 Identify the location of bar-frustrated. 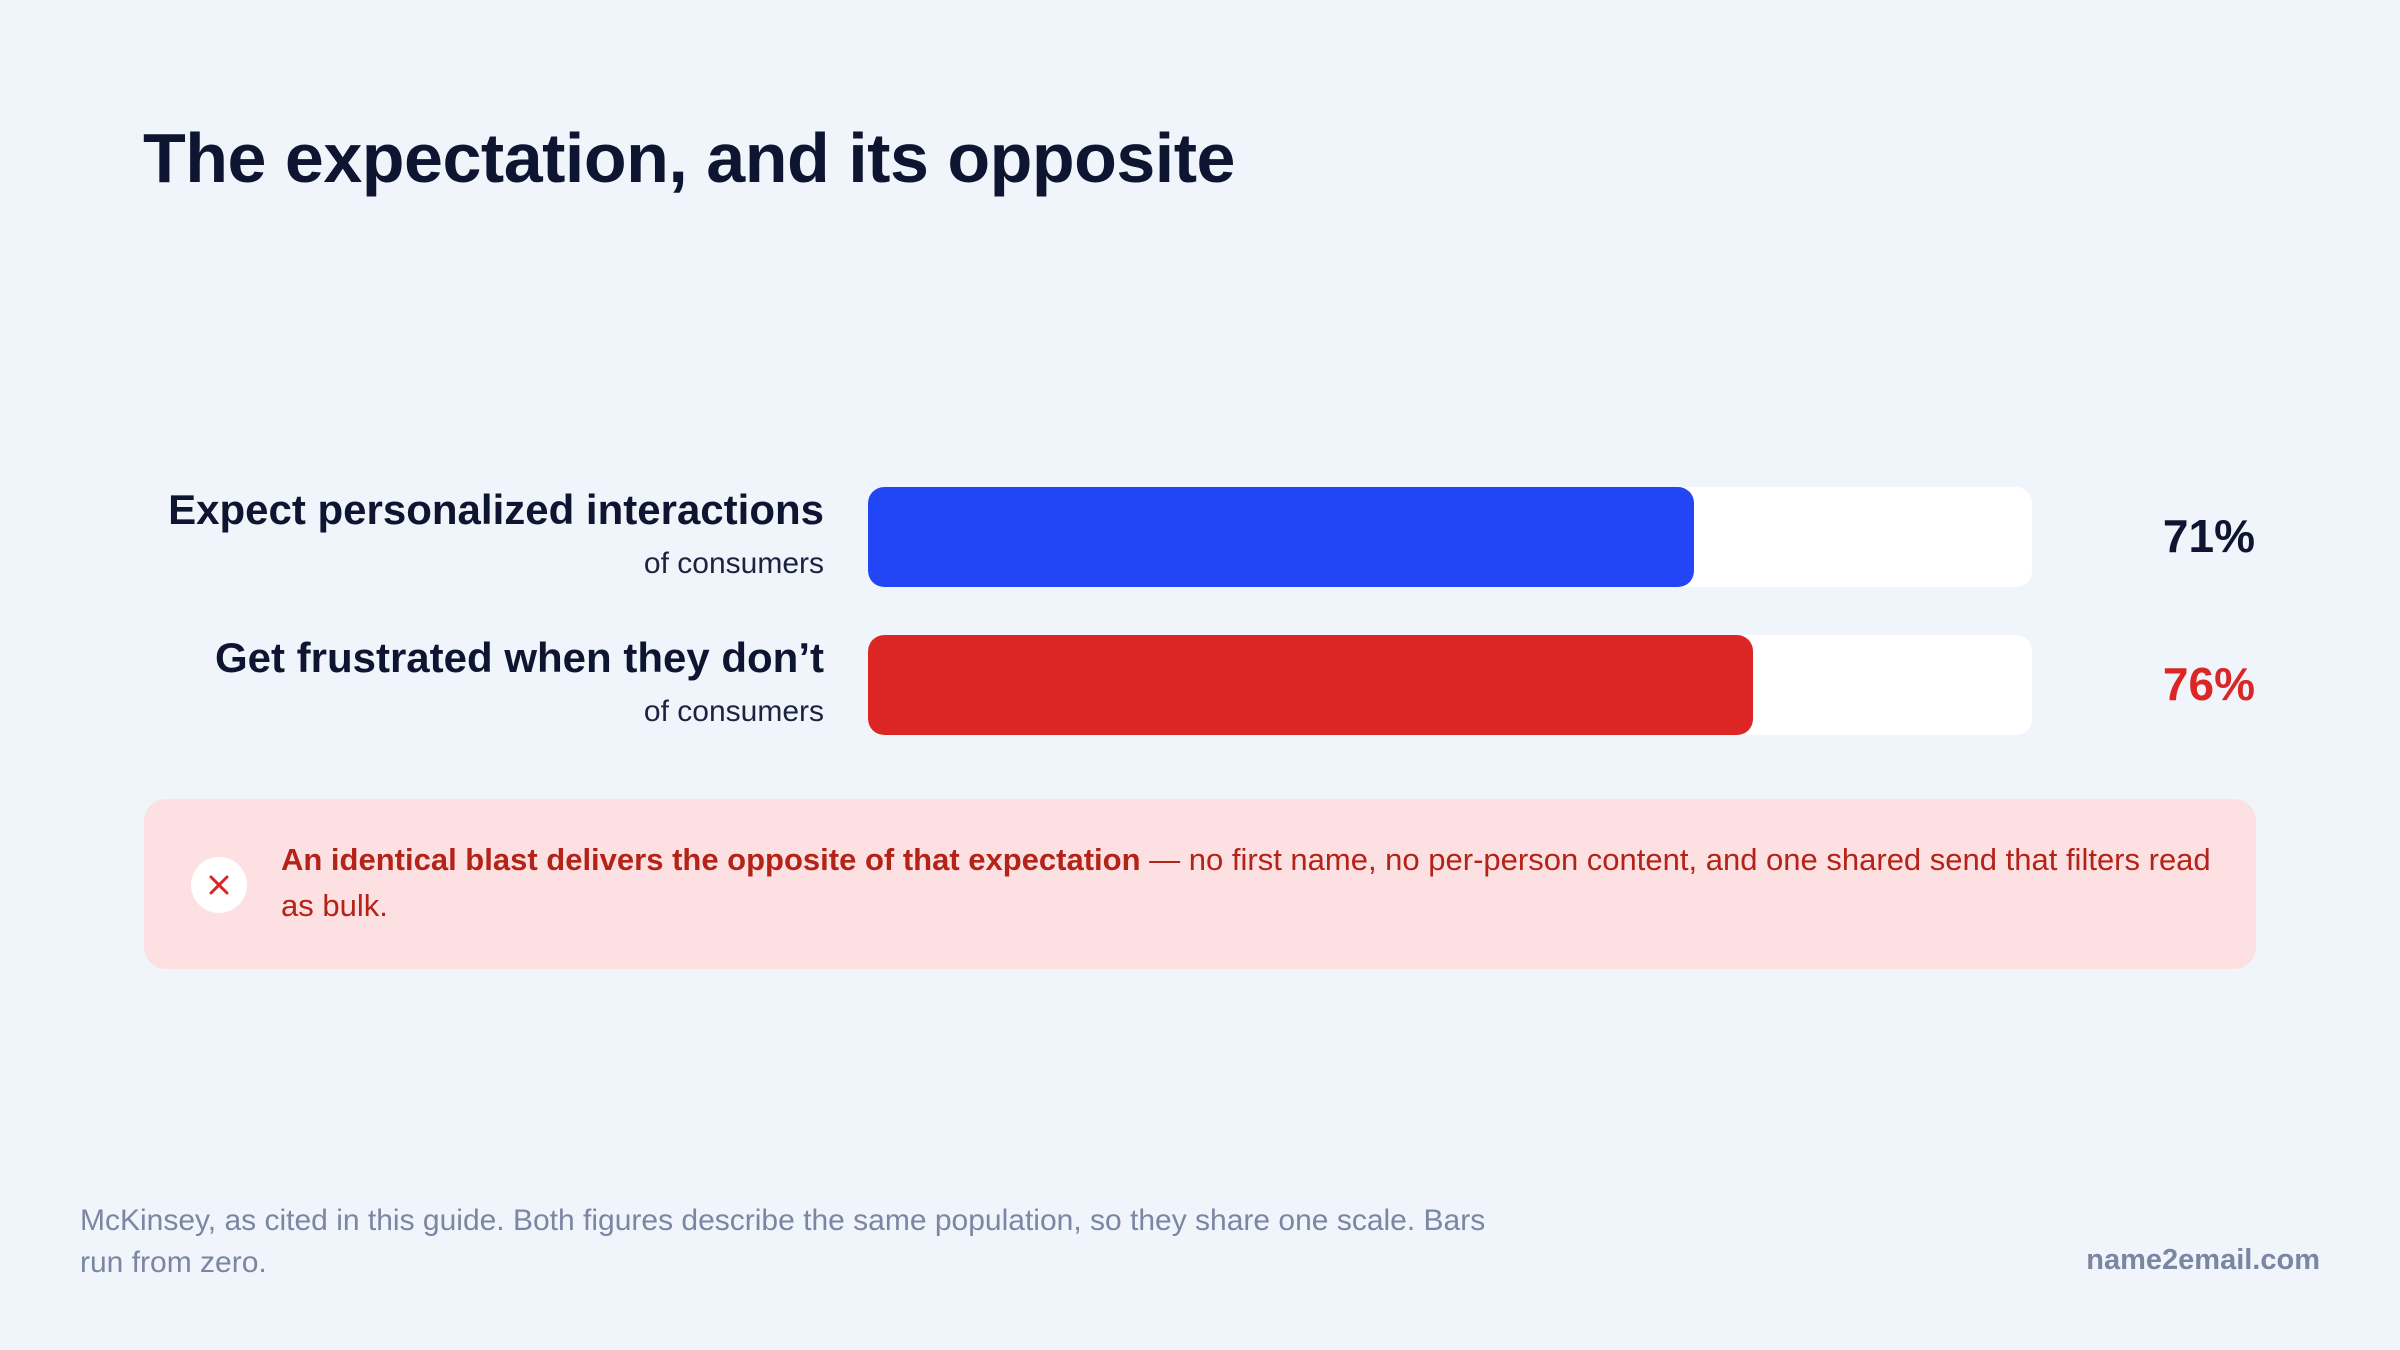
(1310, 685).